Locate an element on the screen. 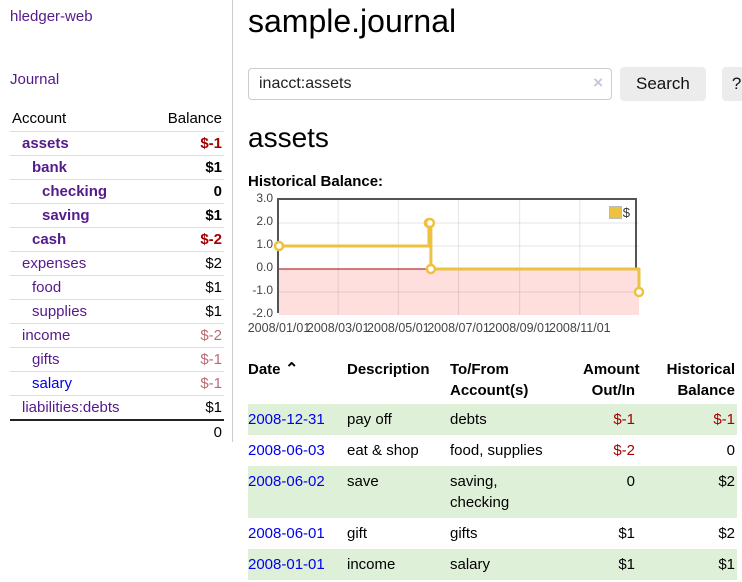 The image size is (742, 582). account-balance: $-2 is located at coordinates (187, 239).